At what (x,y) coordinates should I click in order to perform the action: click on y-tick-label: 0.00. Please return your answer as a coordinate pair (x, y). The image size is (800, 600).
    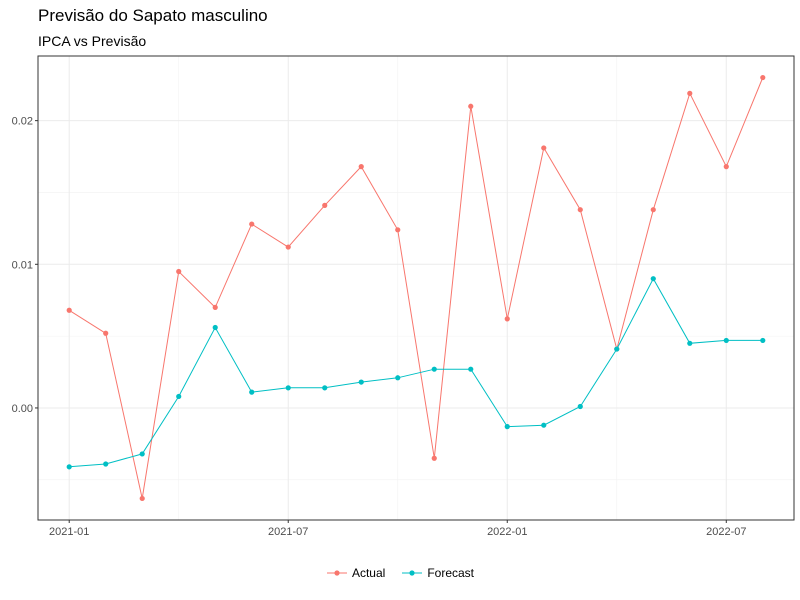
    Looking at the image, I should click on (22, 409).